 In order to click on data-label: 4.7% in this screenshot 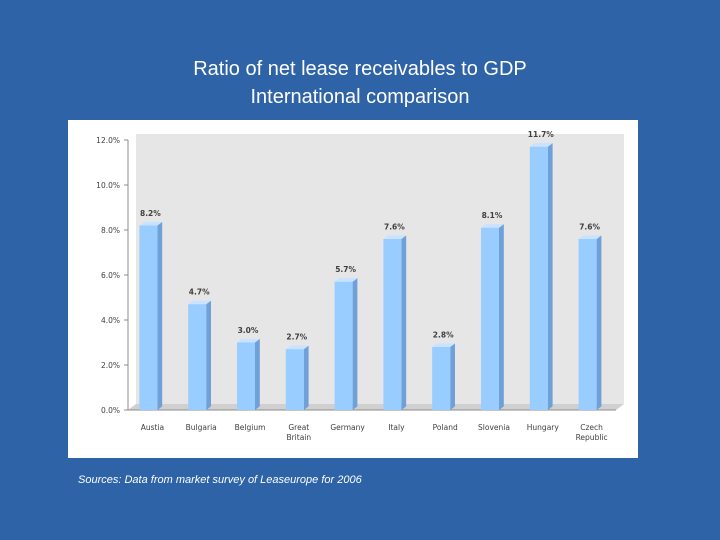, I will do `click(199, 292)`.